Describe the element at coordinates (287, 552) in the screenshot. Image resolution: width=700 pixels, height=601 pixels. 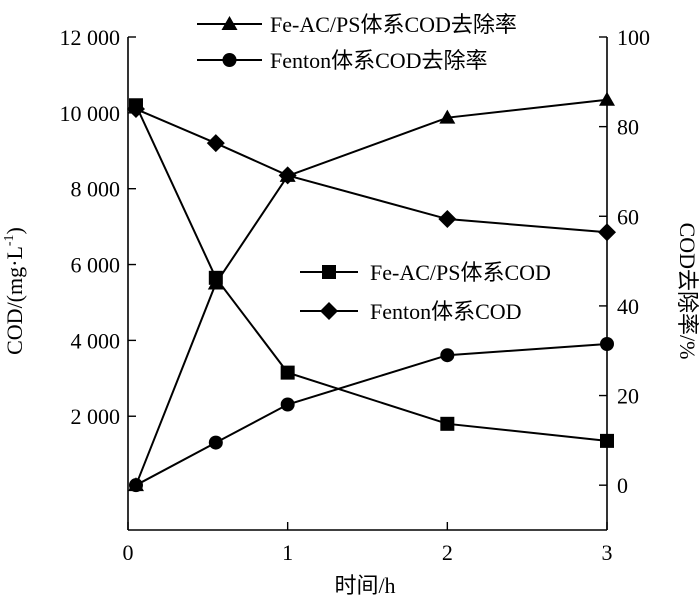
I see `x-tick-label: 1` at that location.